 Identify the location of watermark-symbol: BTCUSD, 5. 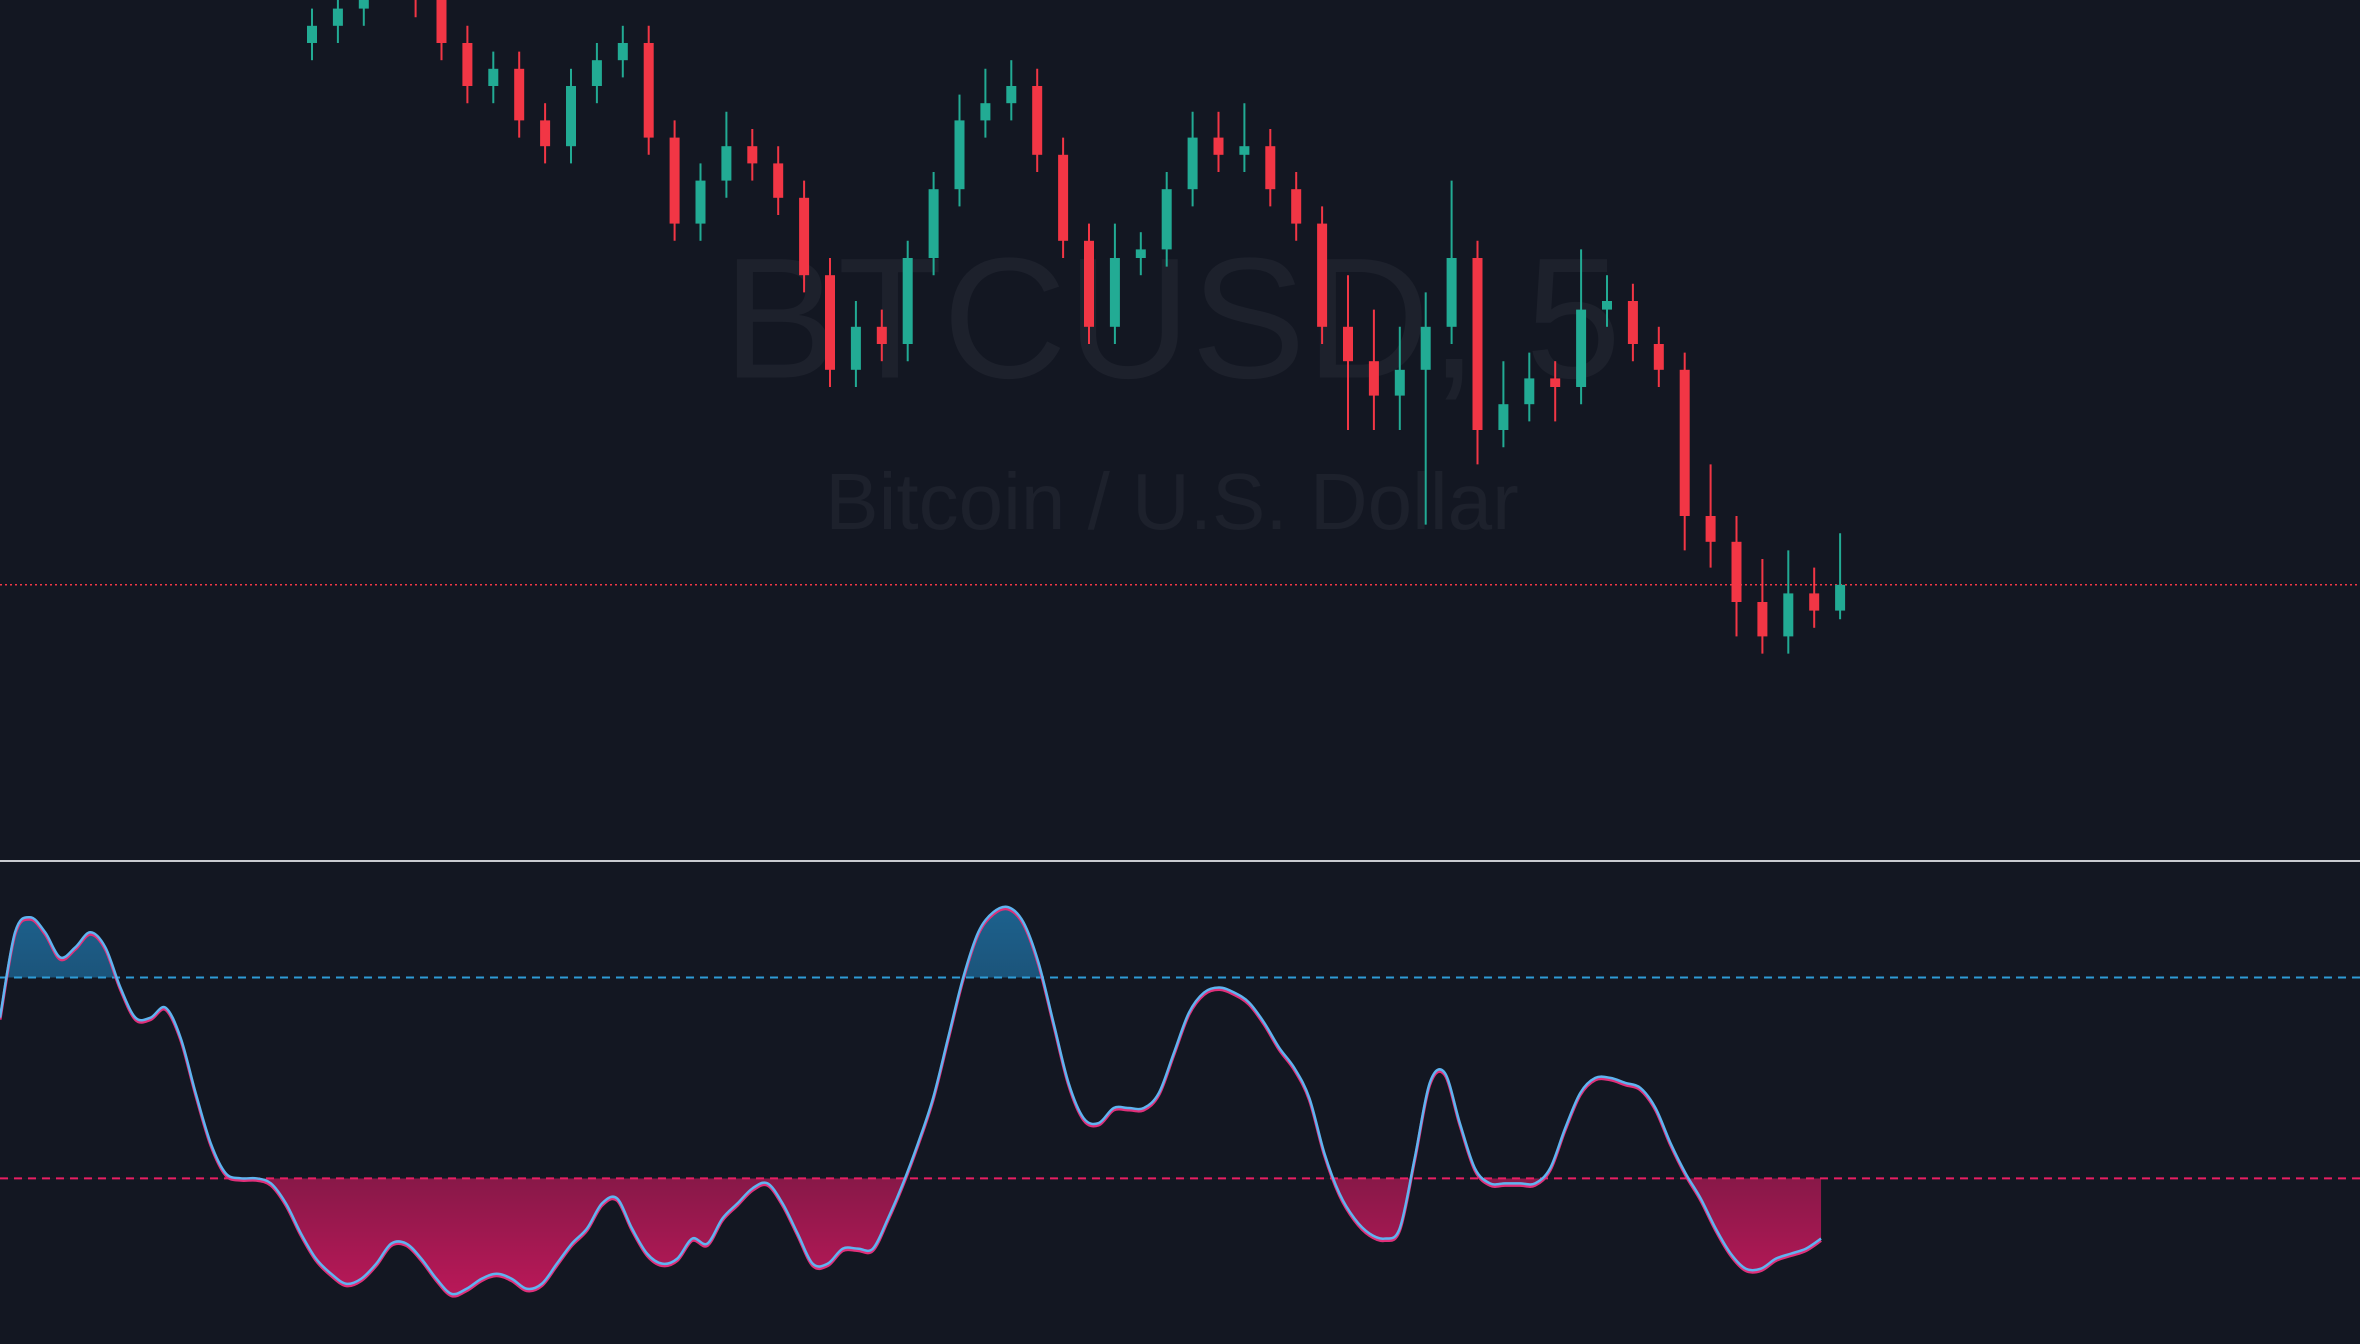
(1172, 318).